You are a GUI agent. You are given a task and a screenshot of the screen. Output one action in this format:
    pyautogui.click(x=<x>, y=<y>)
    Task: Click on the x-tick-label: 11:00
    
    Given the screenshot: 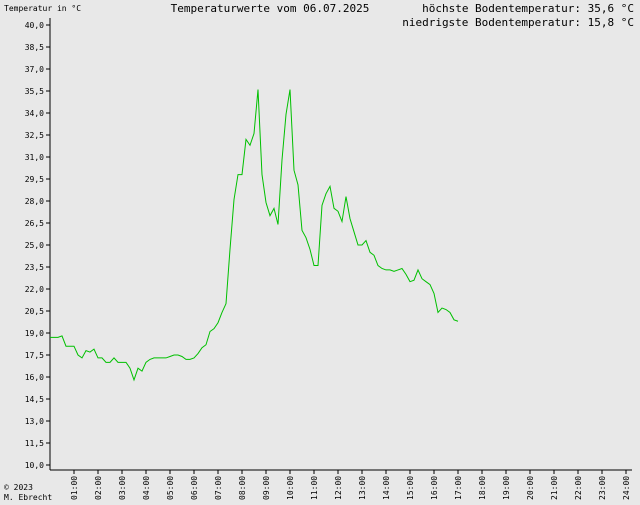 What is the action you would take?
    pyautogui.click(x=314, y=488)
    